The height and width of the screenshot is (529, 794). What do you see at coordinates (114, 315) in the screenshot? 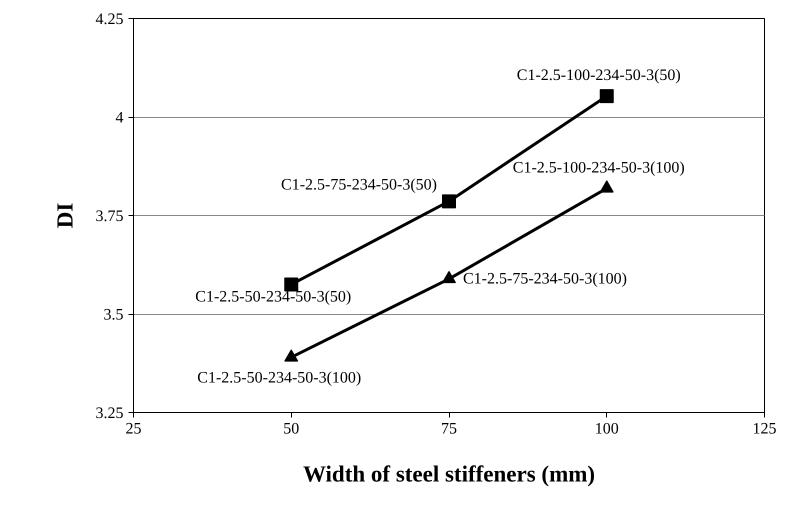
I see `y-tick-label: 3.5` at bounding box center [114, 315].